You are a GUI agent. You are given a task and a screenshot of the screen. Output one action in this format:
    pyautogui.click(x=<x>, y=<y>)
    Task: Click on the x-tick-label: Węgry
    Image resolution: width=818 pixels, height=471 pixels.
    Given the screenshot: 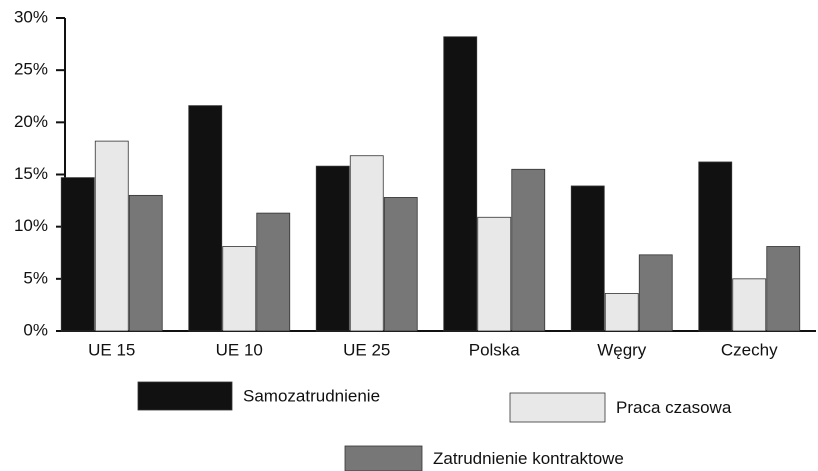 What is the action you would take?
    pyautogui.click(x=622, y=349)
    